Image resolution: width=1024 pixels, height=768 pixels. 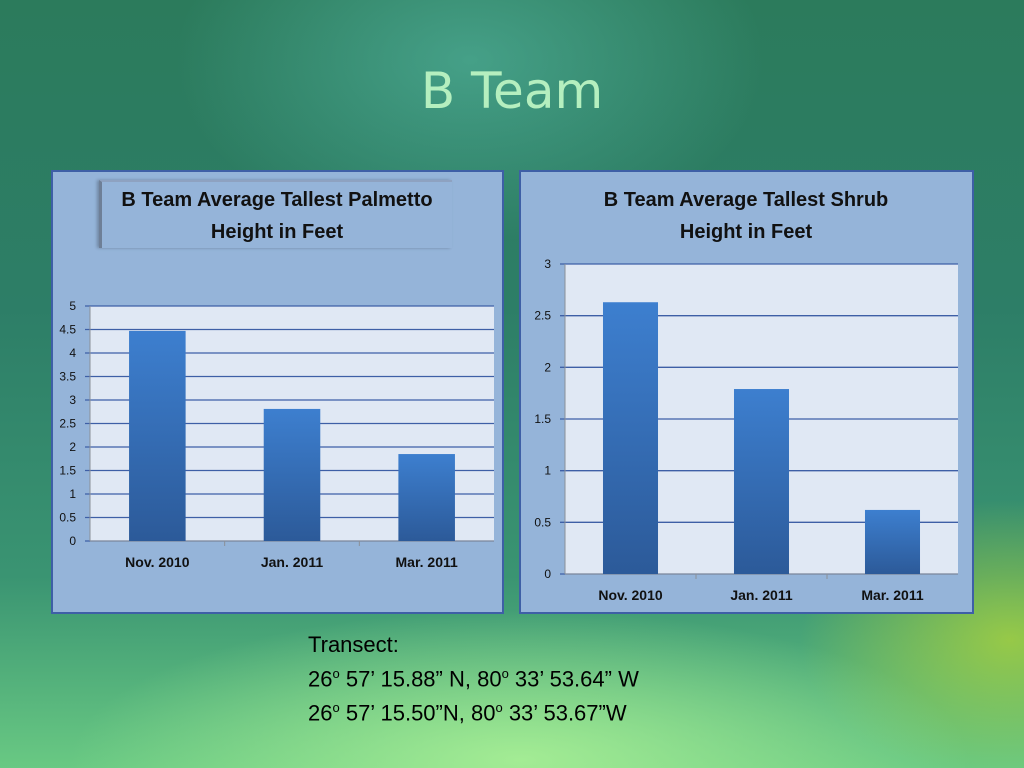 I want to click on chart-title-frame, so click(x=275, y=214).